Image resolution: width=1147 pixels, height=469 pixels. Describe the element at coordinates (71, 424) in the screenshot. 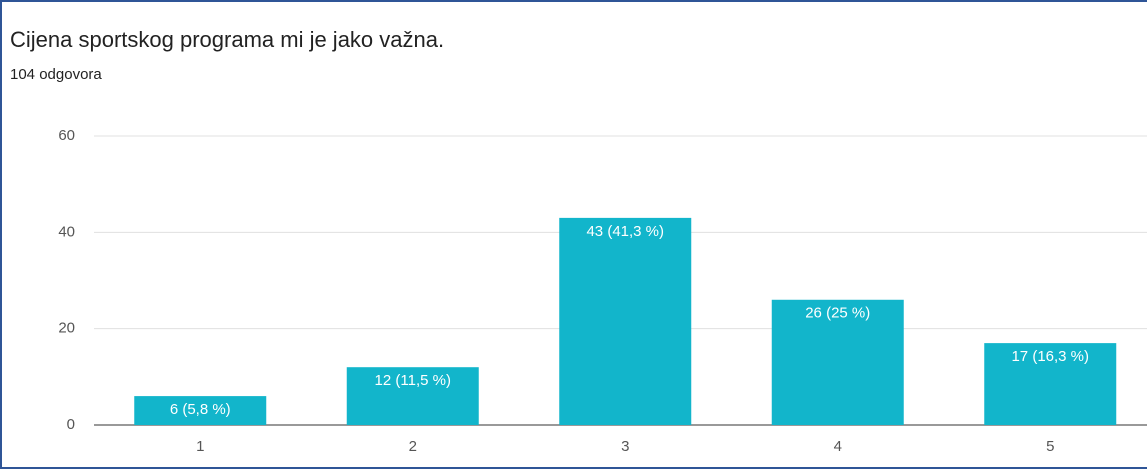

I see `y-tick-label: 0` at that location.